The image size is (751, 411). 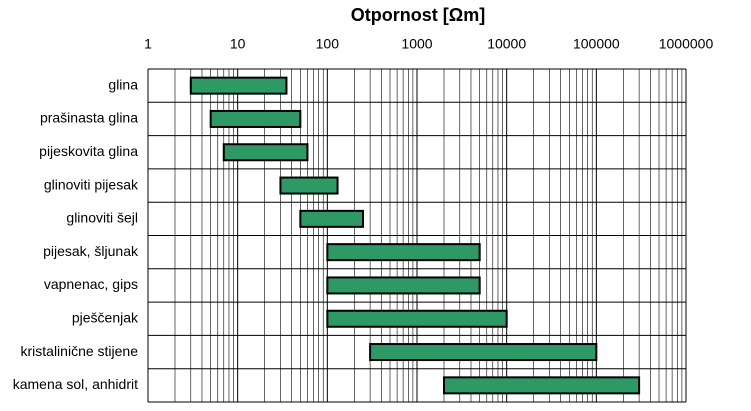 I want to click on x-tick-label: 1, so click(x=148, y=44).